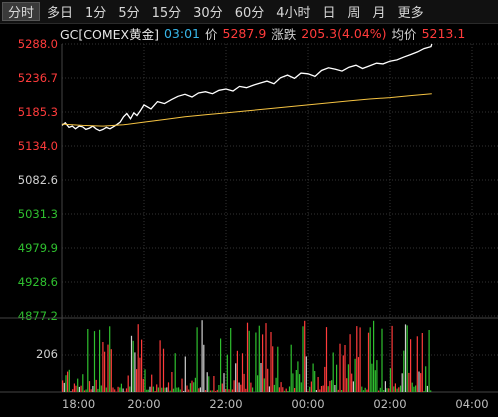  I want to click on avg-price-value: 5213.1, so click(443, 33).